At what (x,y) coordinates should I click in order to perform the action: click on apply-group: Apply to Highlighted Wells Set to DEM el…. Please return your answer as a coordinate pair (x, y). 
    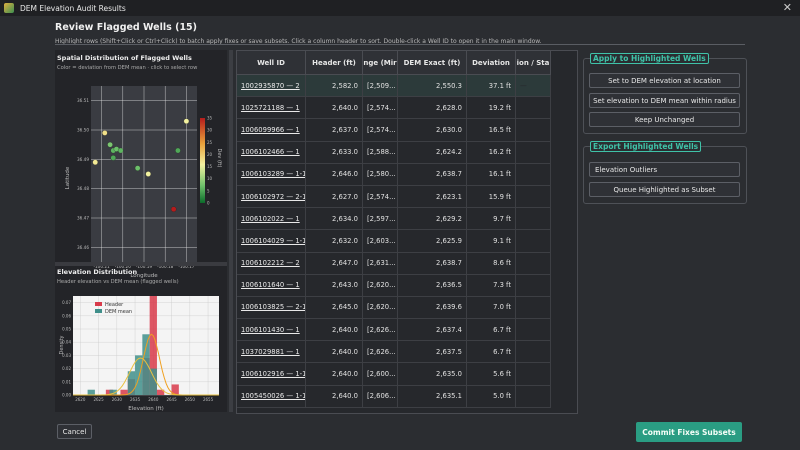
    Looking at the image, I should click on (665, 93).